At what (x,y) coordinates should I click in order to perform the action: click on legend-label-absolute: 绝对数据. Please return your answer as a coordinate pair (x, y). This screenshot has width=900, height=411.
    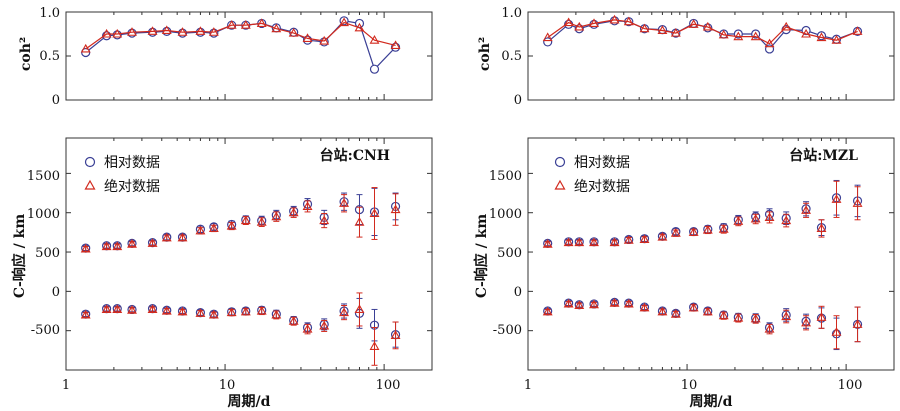
    Looking at the image, I should click on (132, 187).